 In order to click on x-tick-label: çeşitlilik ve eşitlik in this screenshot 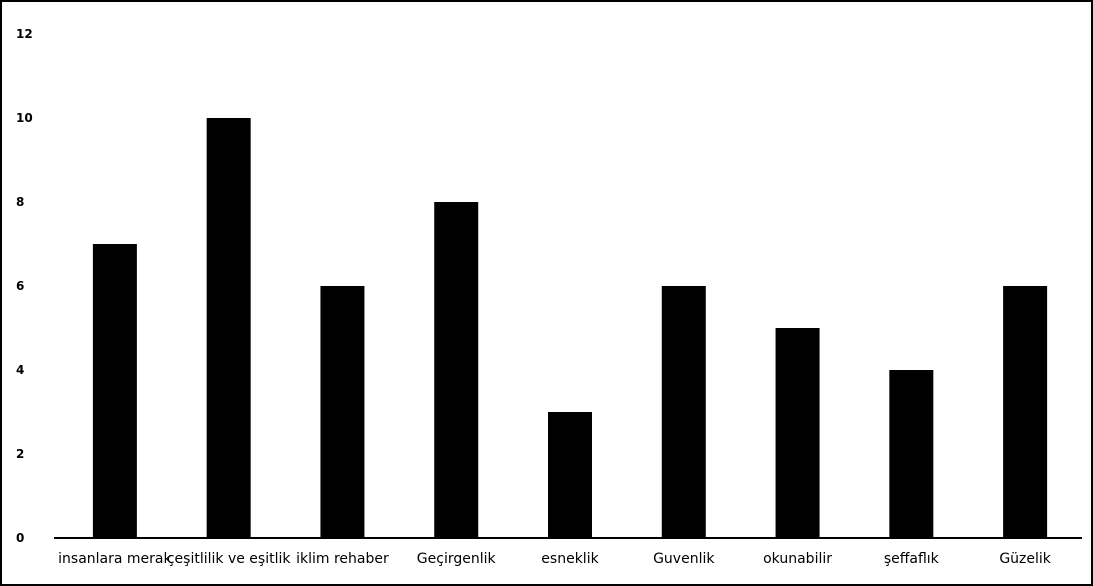, I will do `click(229, 559)`.